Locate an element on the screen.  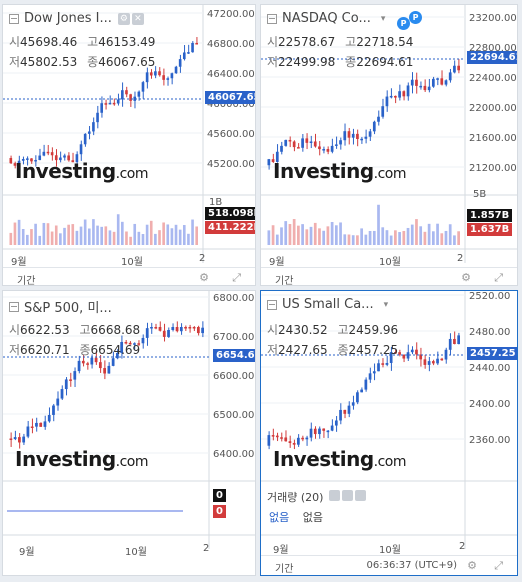
price-tag: 22694.61 is located at coordinates (492, 57).